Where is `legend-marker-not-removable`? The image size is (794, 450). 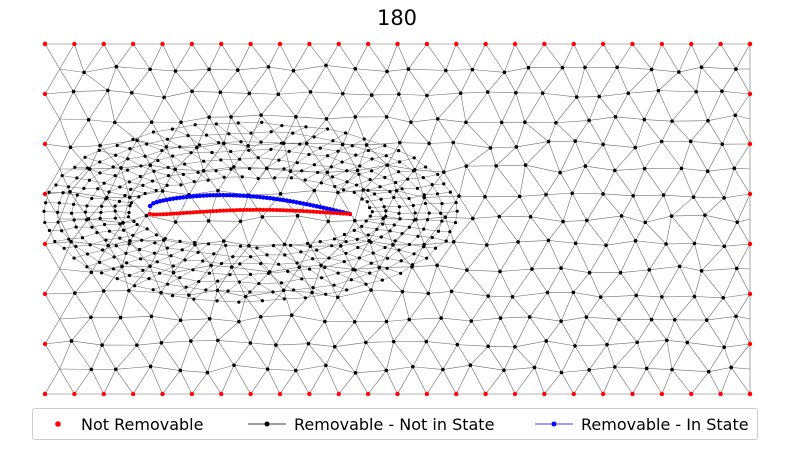 legend-marker-not-removable is located at coordinates (58, 424).